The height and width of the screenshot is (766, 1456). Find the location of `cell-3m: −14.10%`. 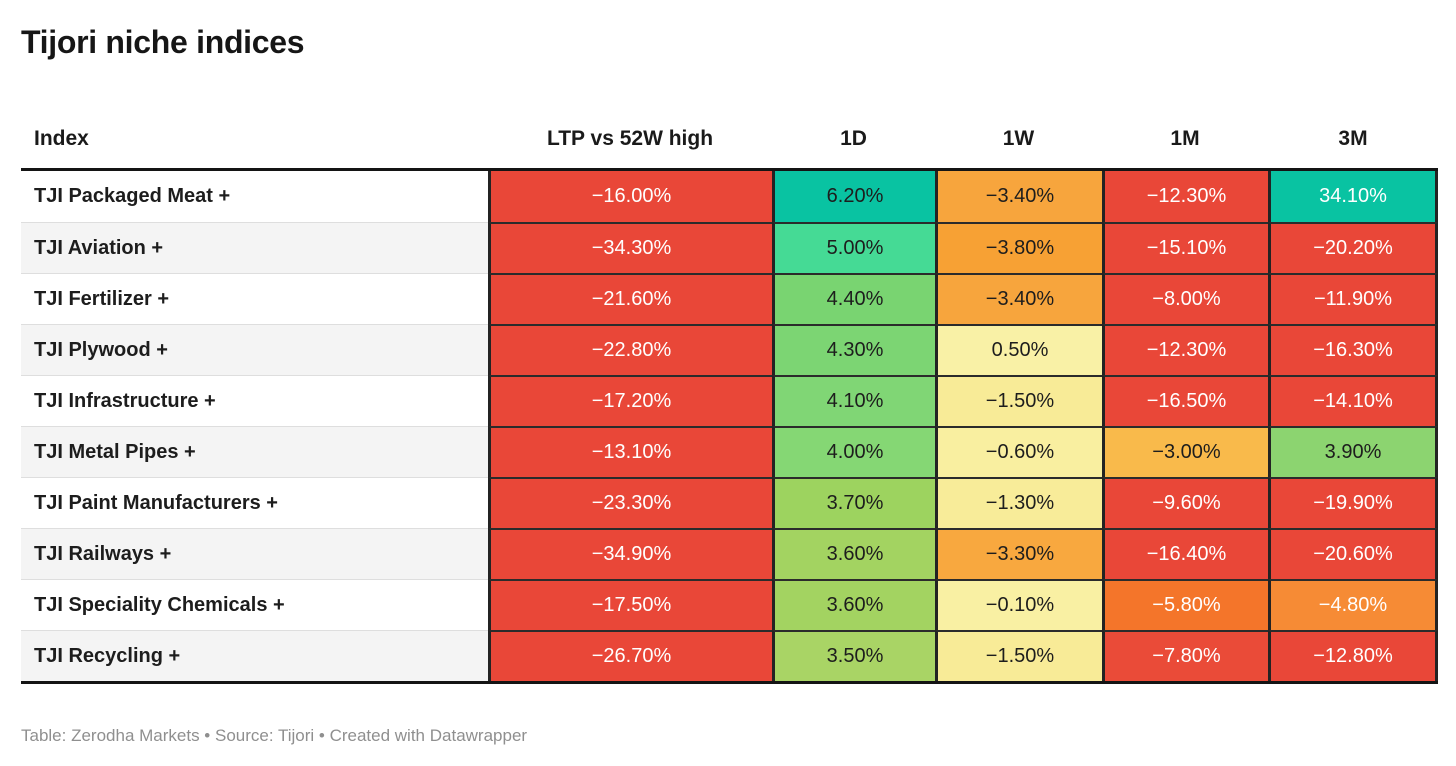

cell-3m: −14.10% is located at coordinates (1353, 400).